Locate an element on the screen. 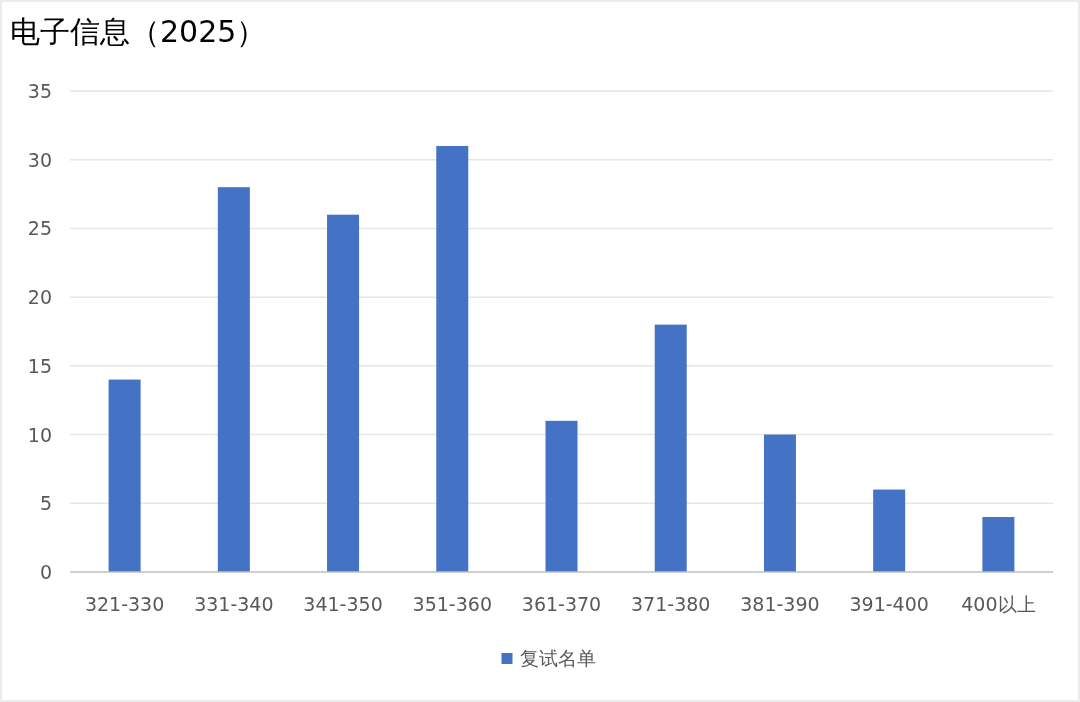 The image size is (1080, 702). x-tick-label: 351-360 is located at coordinates (452, 604).